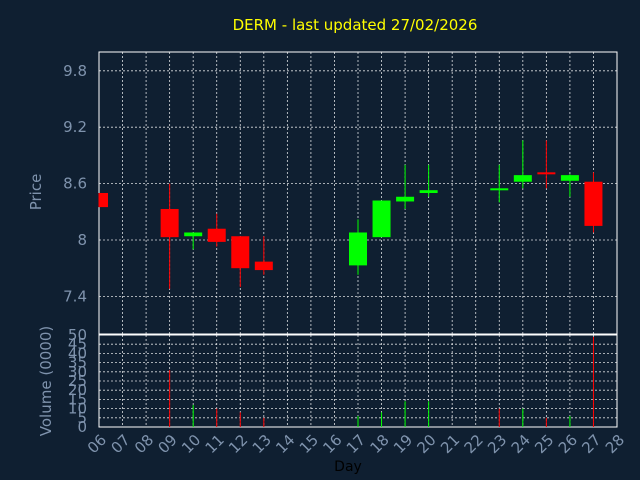  What do you see at coordinates (379, 444) in the screenshot?
I see `x-tick-label: 18` at bounding box center [379, 444].